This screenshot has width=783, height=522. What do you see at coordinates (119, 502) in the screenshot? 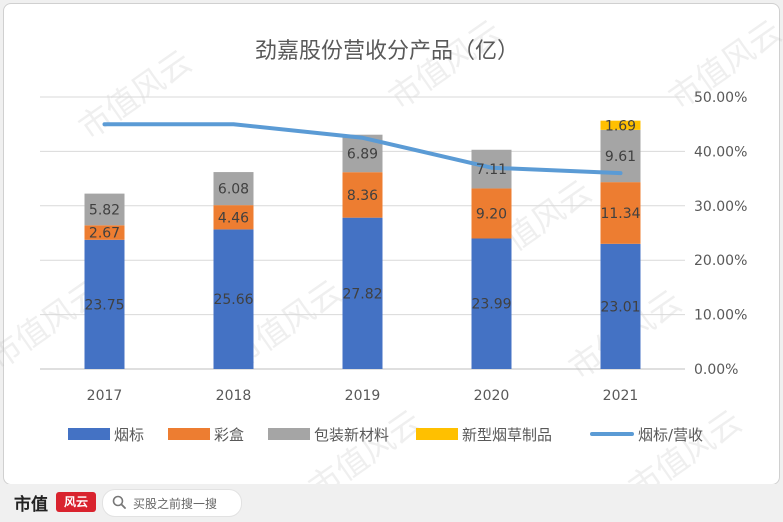
I see `search-icon` at bounding box center [119, 502].